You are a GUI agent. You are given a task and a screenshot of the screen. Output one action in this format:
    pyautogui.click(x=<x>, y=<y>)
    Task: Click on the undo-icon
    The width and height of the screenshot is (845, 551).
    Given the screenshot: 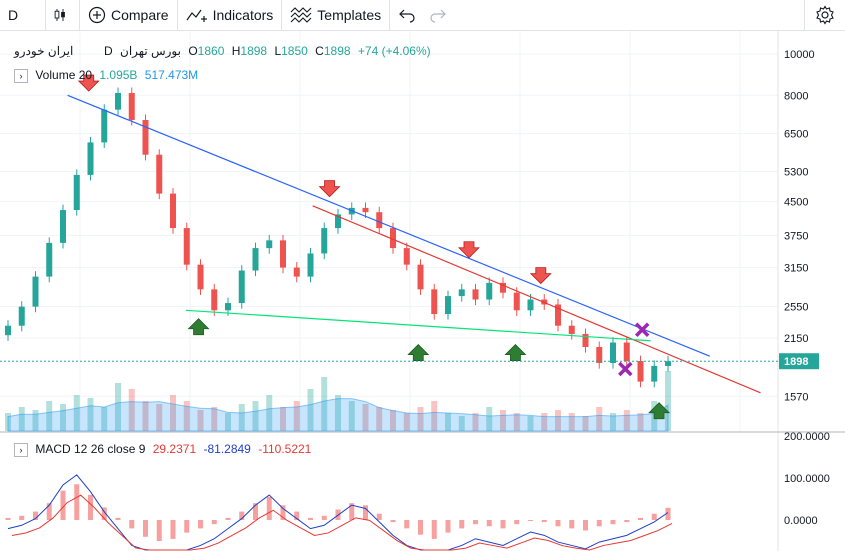 What is the action you would take?
    pyautogui.click(x=407, y=16)
    